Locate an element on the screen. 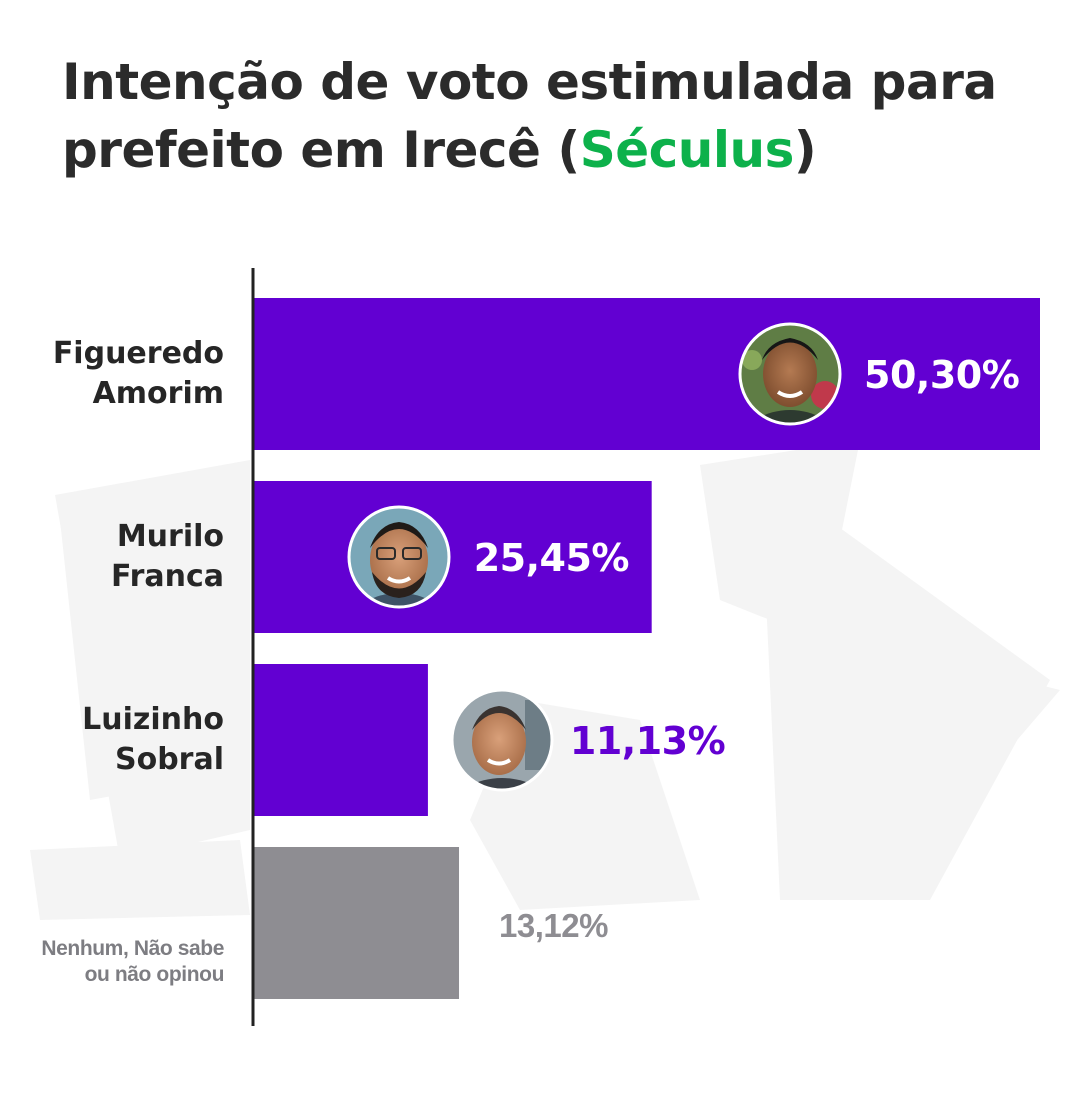 This screenshot has width=1076, height=1095. candidate-photo-figueredo is located at coordinates (790, 374).